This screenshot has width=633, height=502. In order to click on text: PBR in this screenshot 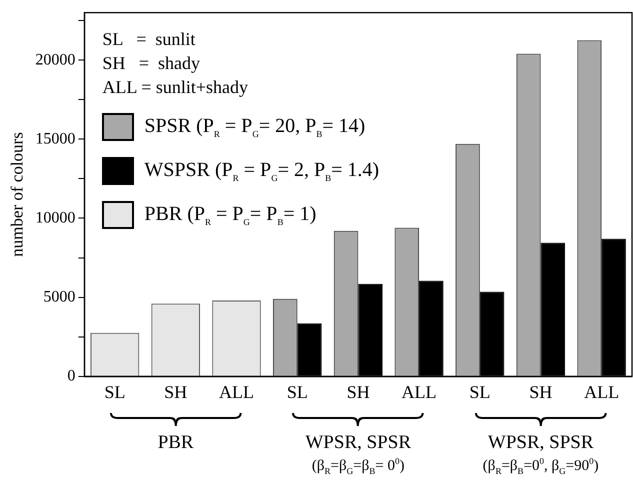, I will do `click(176, 443)`.